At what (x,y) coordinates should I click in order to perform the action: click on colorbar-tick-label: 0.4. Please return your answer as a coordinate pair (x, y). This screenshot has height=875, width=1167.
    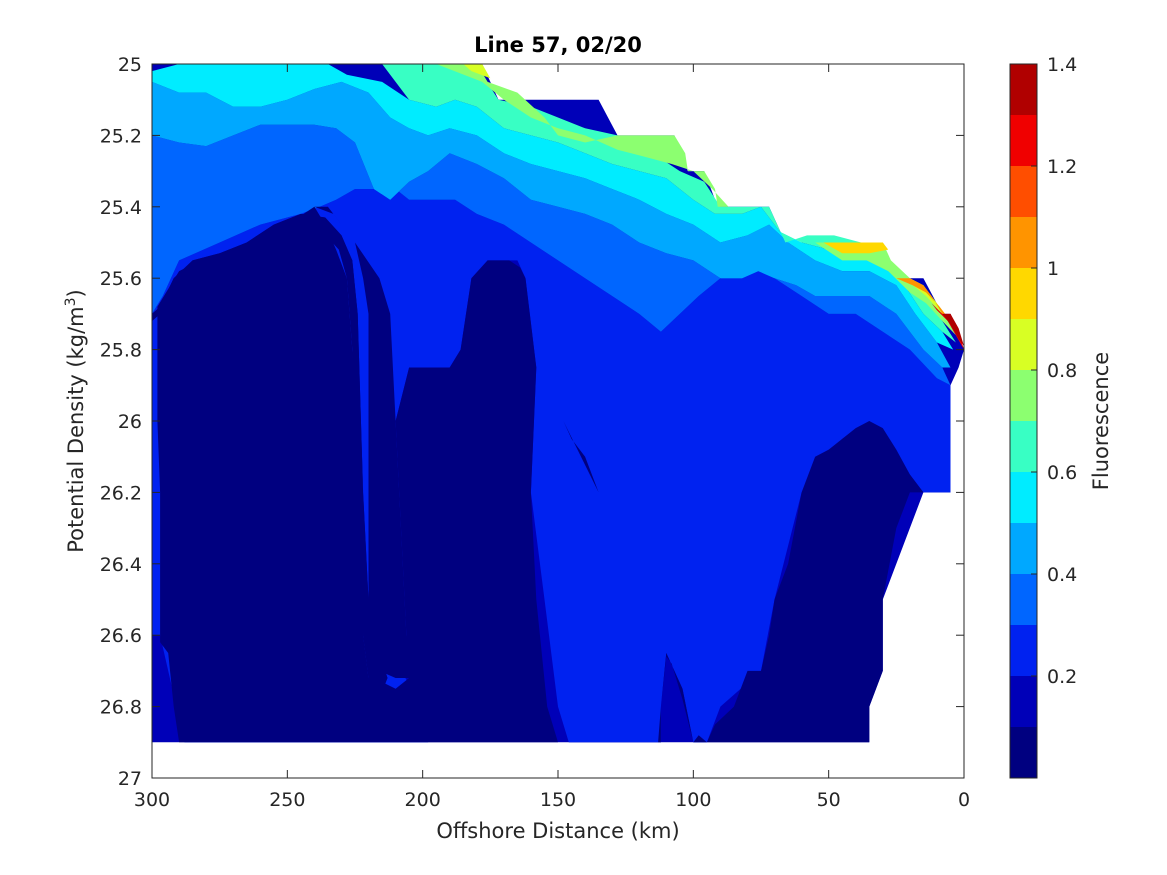
    Looking at the image, I should click on (1062, 575).